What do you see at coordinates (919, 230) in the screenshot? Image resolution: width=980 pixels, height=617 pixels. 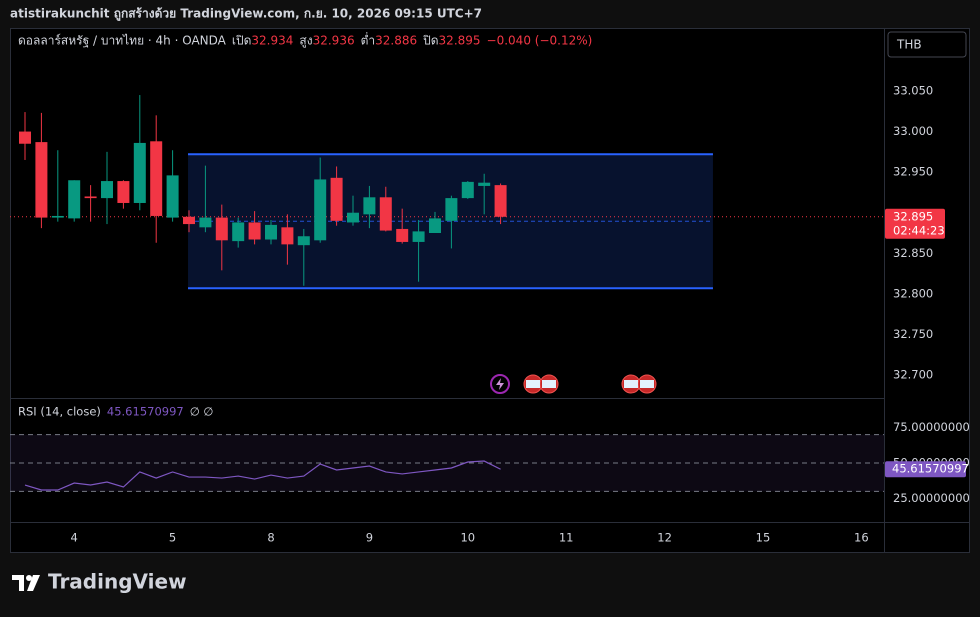 I see `countdown: 02:44:23` at bounding box center [919, 230].